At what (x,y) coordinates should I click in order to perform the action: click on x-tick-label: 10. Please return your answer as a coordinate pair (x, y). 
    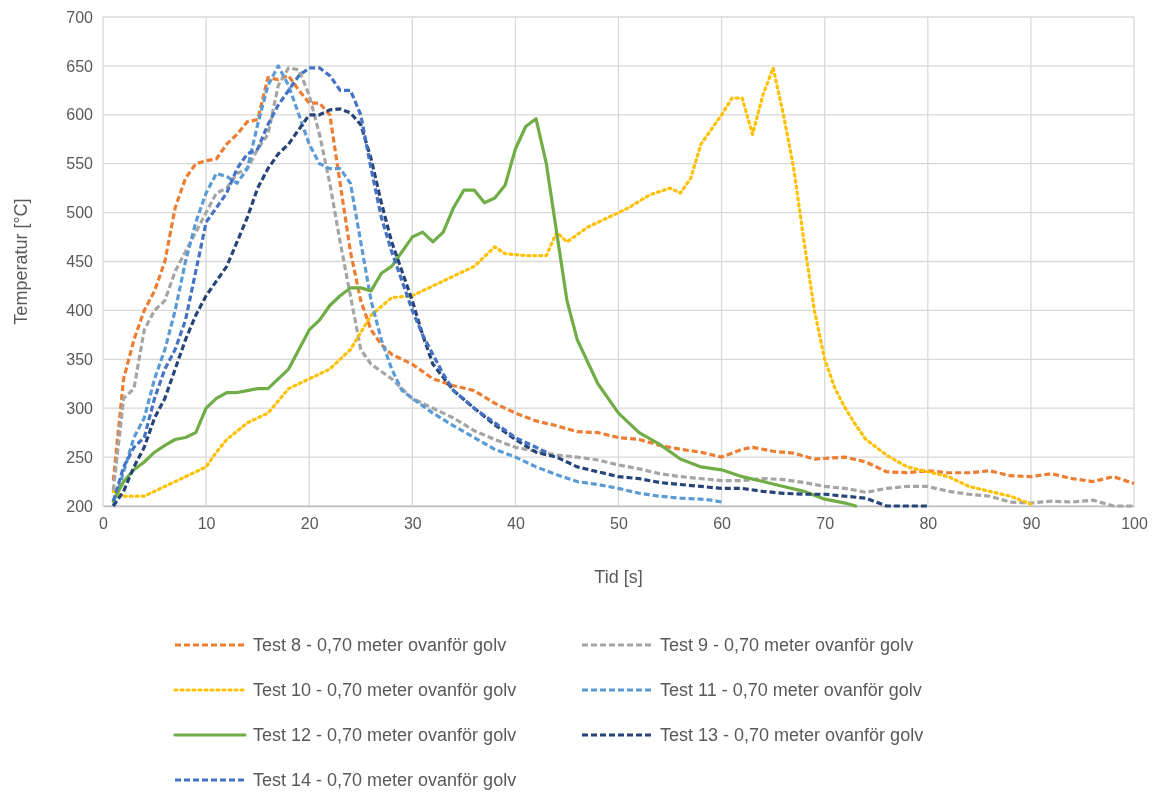
    Looking at the image, I should click on (206, 524).